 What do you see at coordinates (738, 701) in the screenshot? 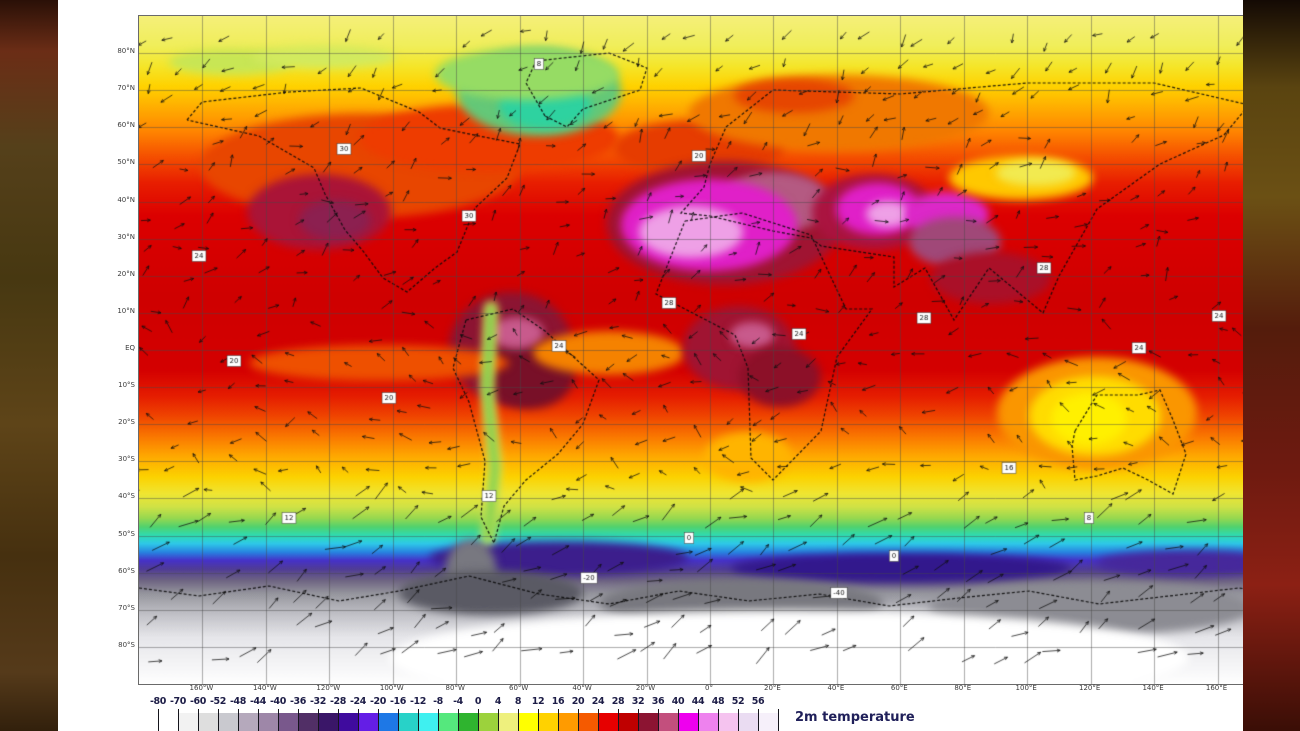
I see `colorbar-tick-value: 52` at bounding box center [738, 701].